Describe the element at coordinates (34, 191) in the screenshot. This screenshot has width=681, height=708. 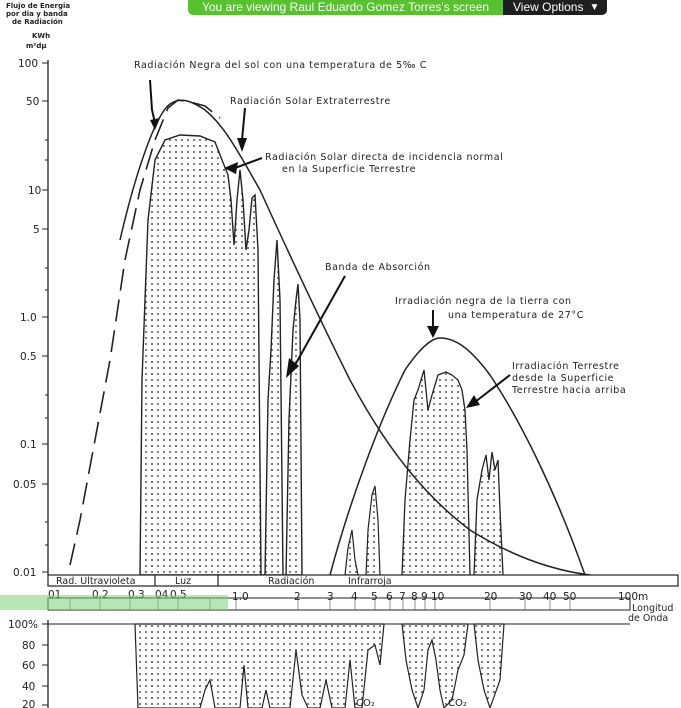
I see `y-tick-10: 10` at that location.